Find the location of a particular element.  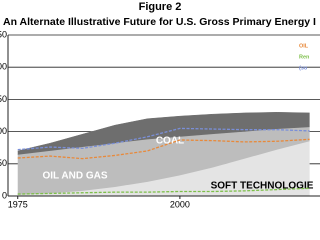

y-tick-label: 100 is located at coordinates (3, 131).